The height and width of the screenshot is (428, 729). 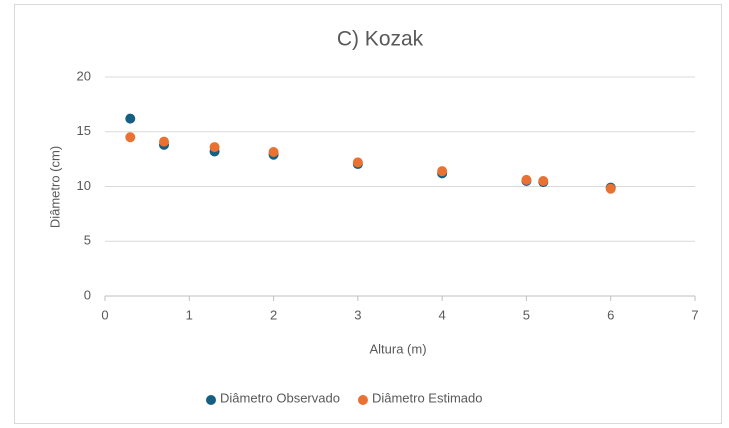 What do you see at coordinates (84, 185) in the screenshot?
I see `y-tick-label: 10` at bounding box center [84, 185].